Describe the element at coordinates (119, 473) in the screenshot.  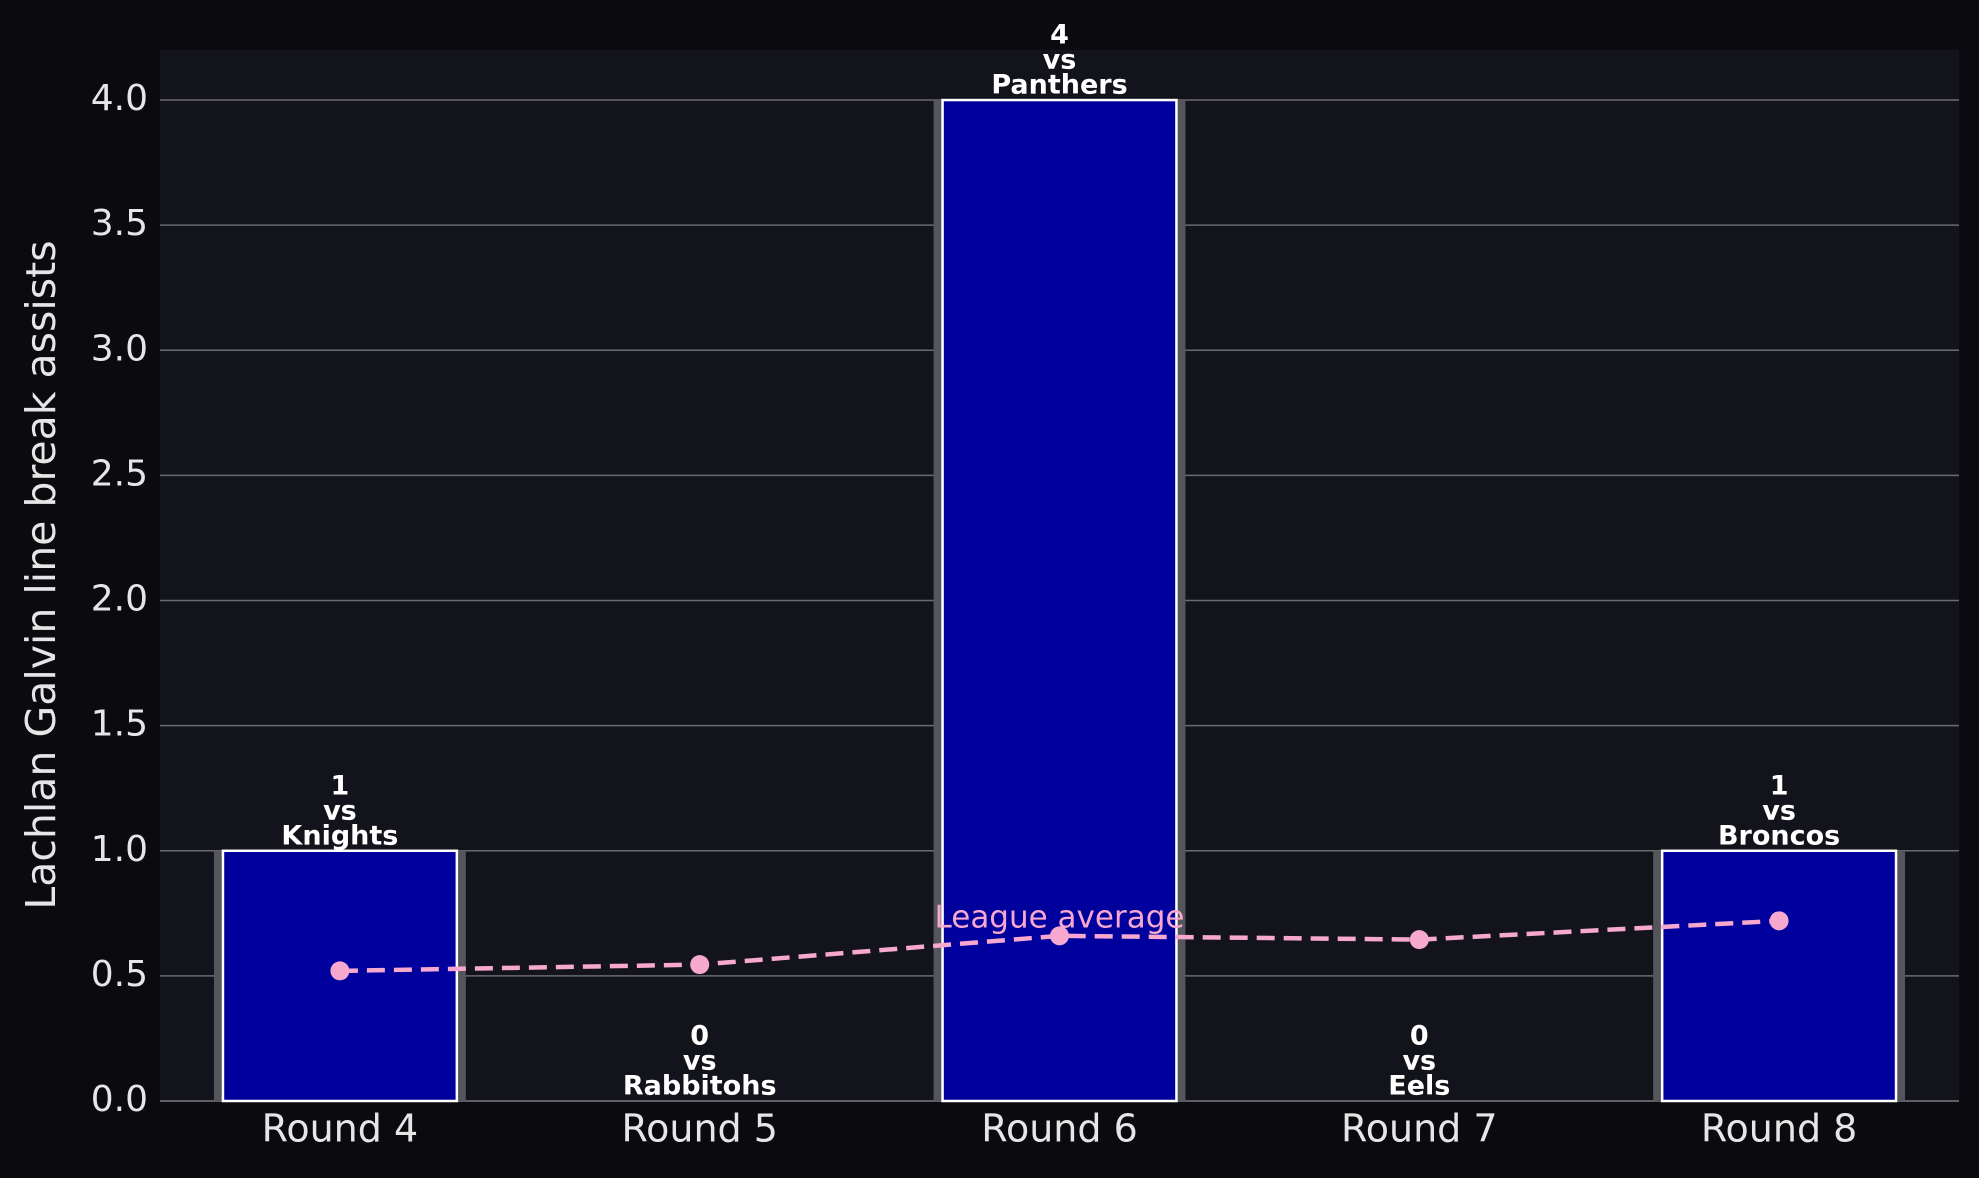
I see `y-tick-label: 2.5` at that location.